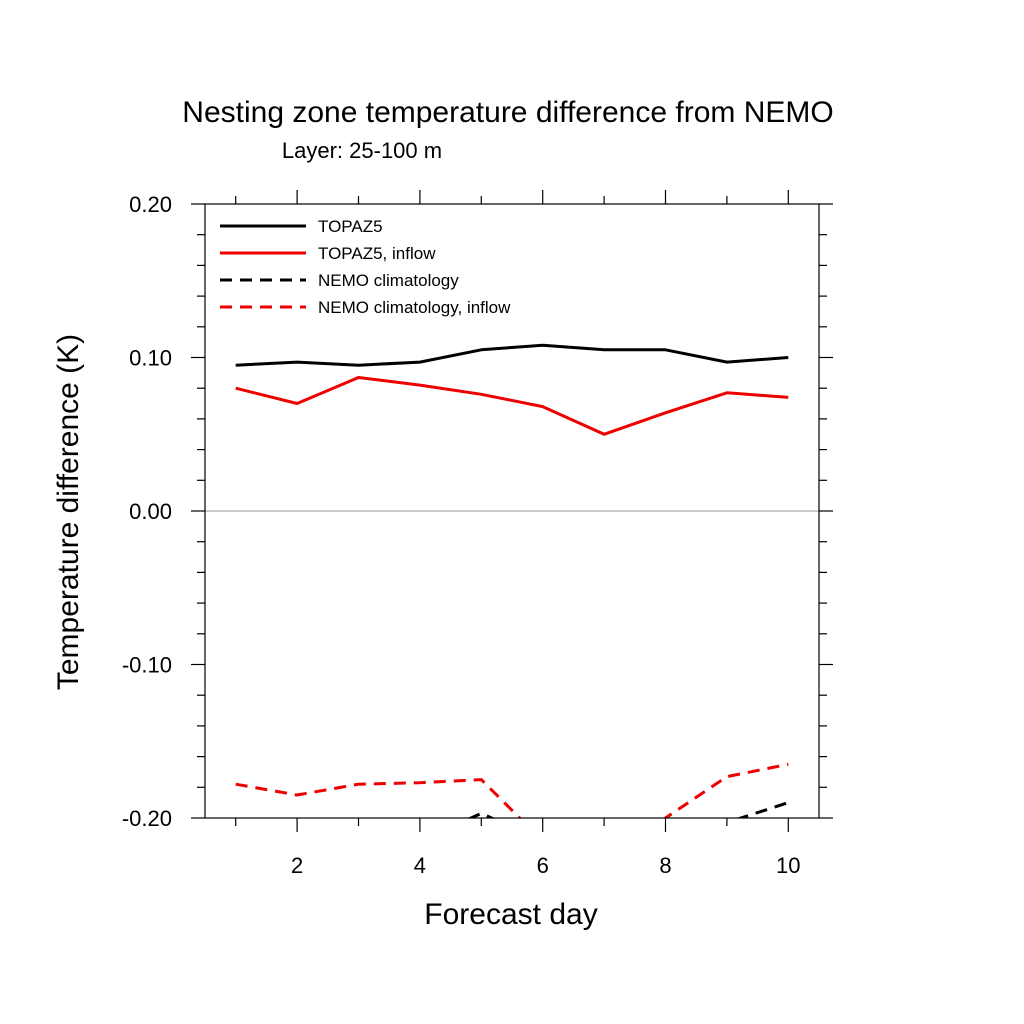  Describe the element at coordinates (543, 865) in the screenshot. I see `x-tick-label: 6` at that location.